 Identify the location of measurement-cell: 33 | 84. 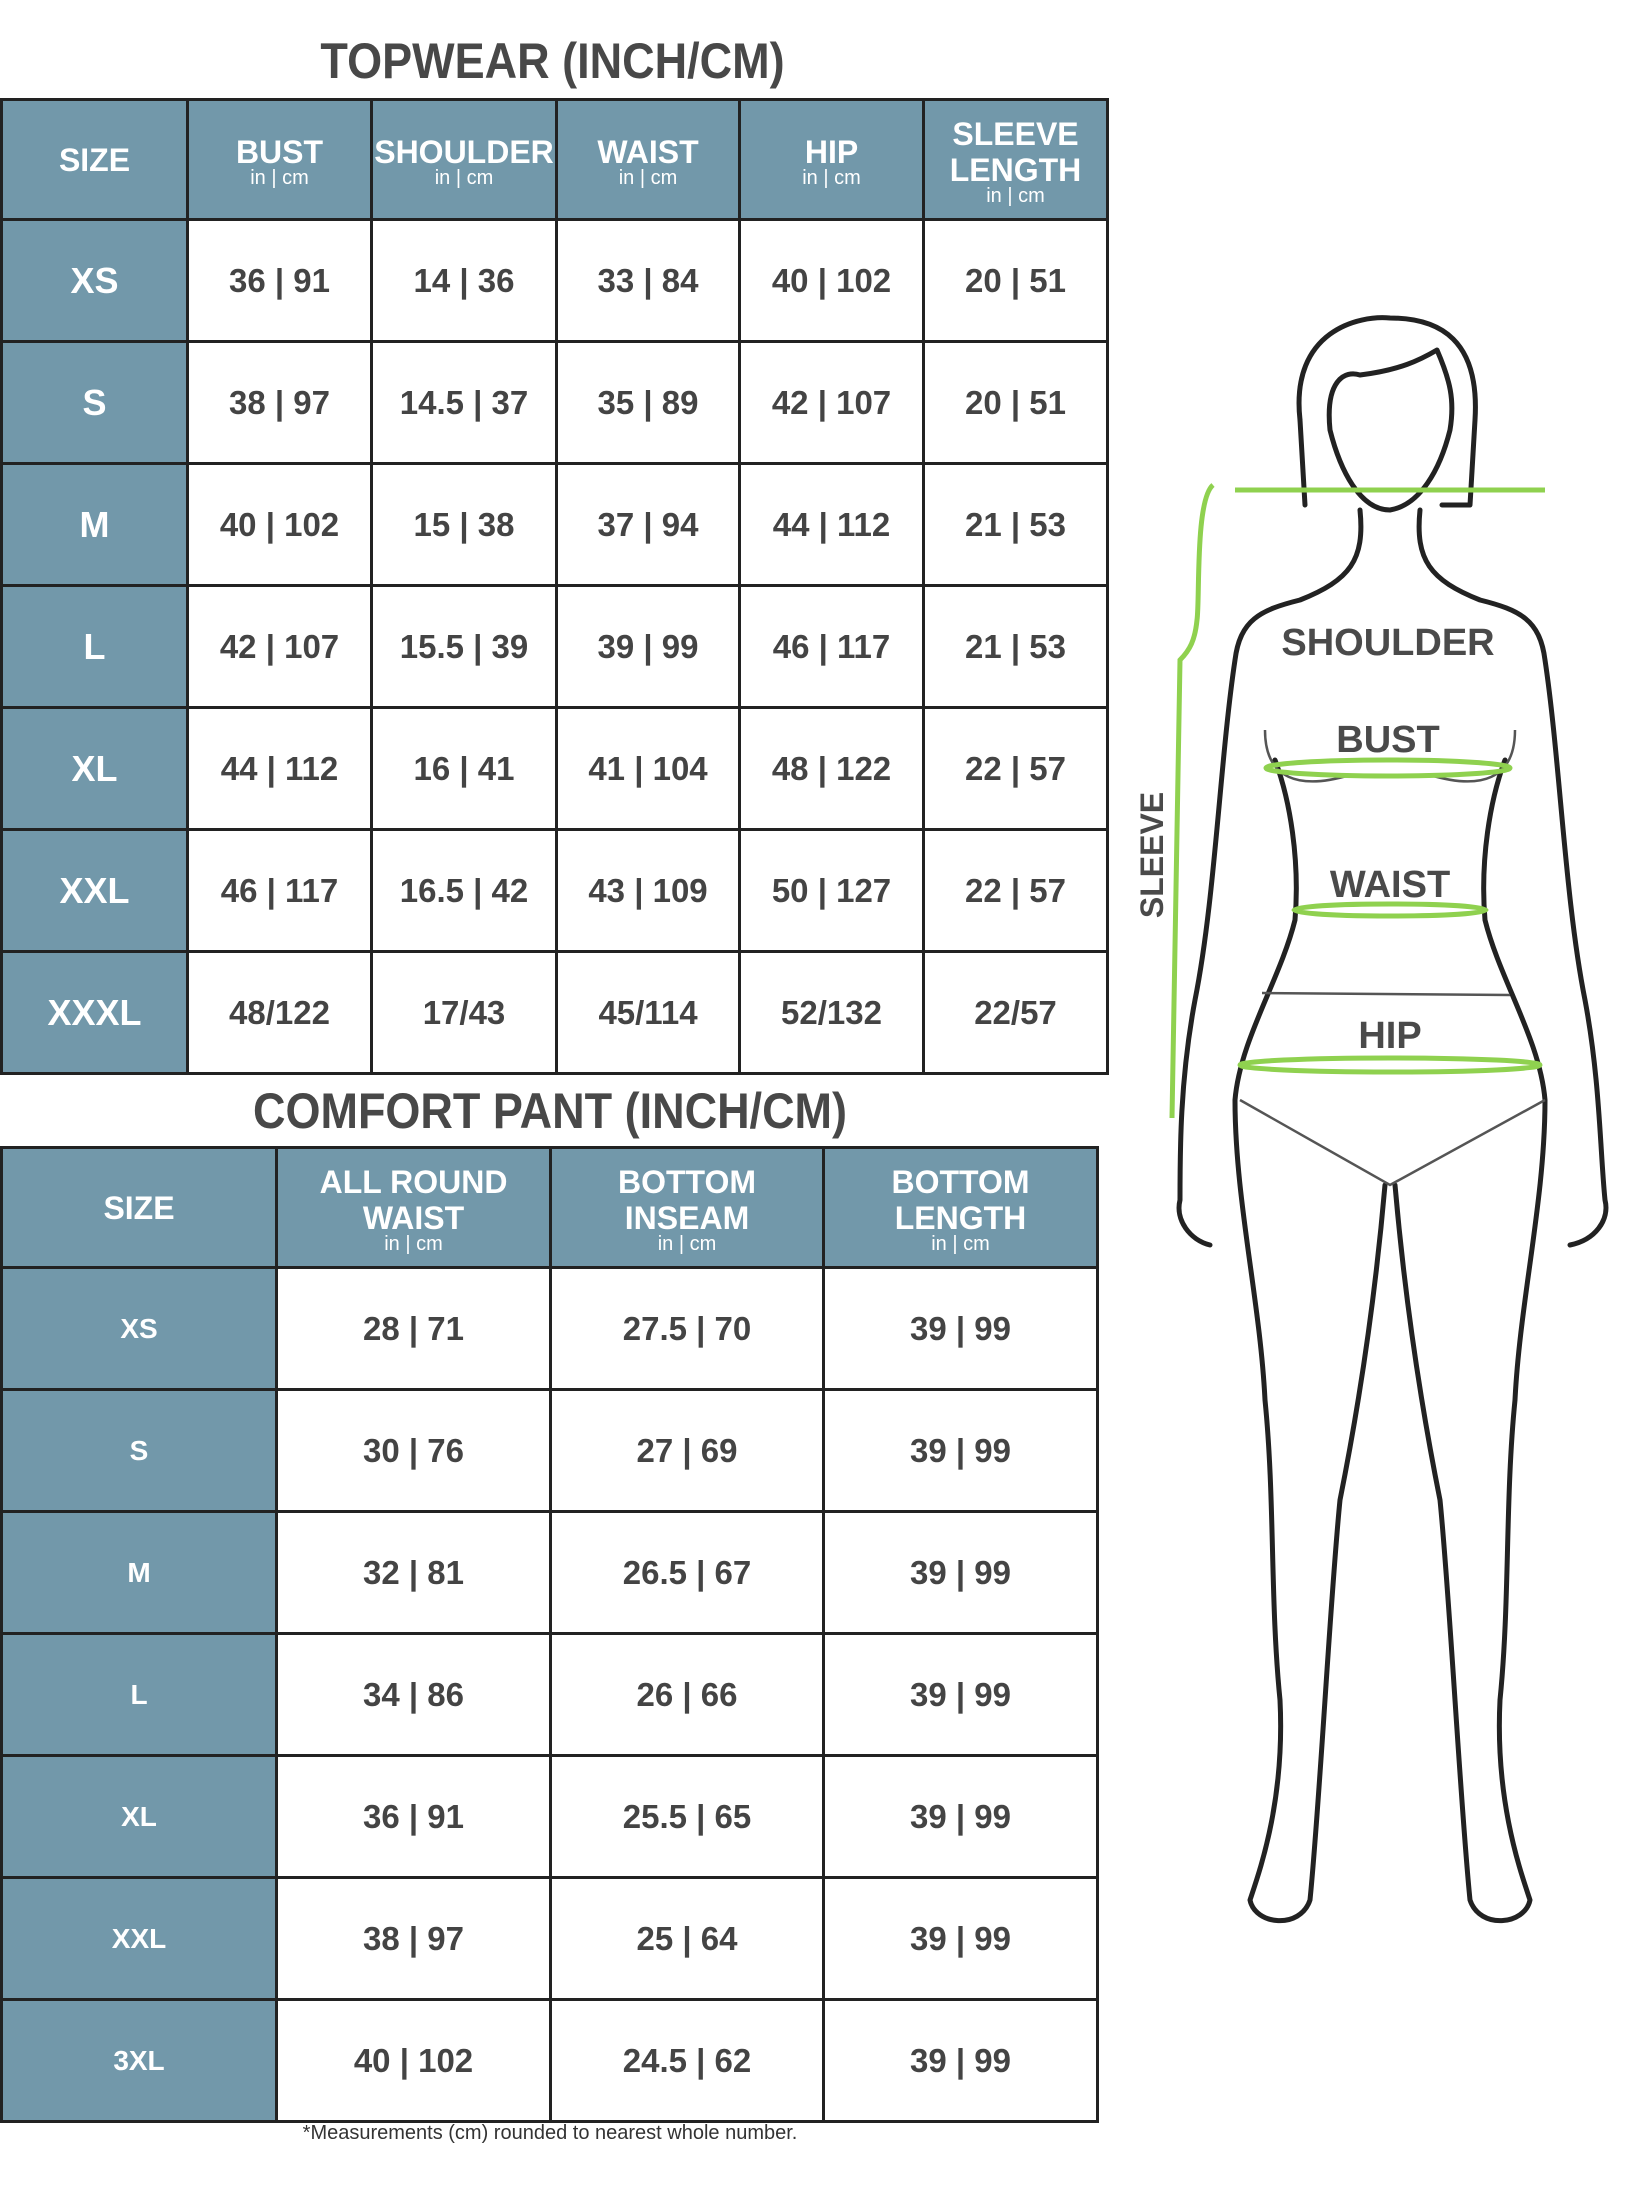
(648, 280).